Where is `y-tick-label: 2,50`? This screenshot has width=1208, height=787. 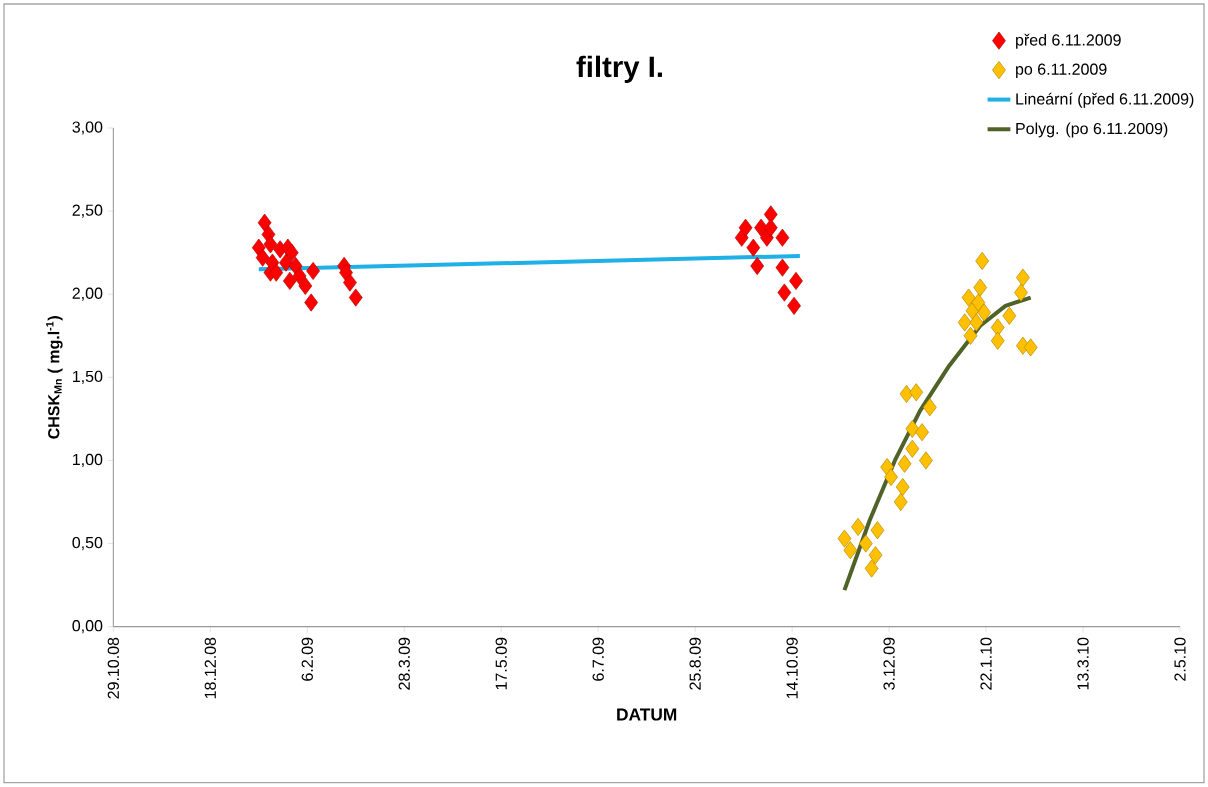
y-tick-label: 2,50 is located at coordinates (87, 211).